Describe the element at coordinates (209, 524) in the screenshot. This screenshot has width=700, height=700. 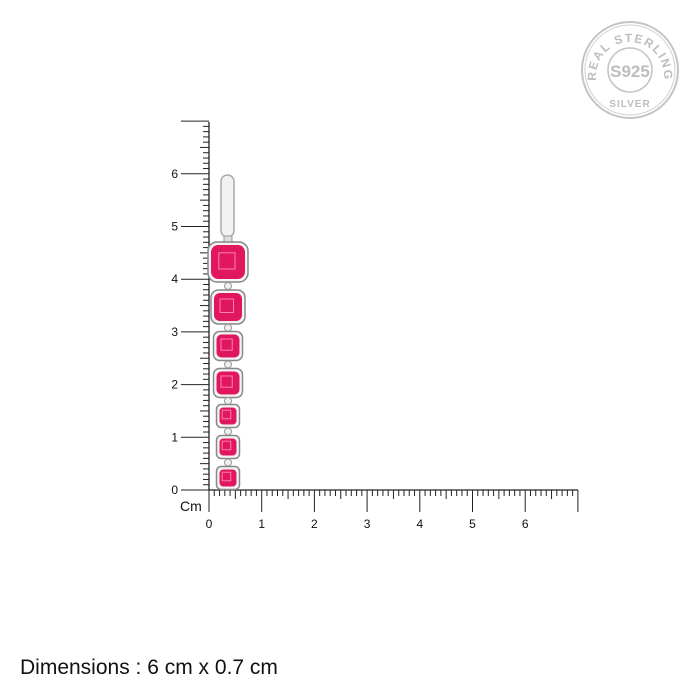
I see `horizontal-tick-label: 0` at that location.